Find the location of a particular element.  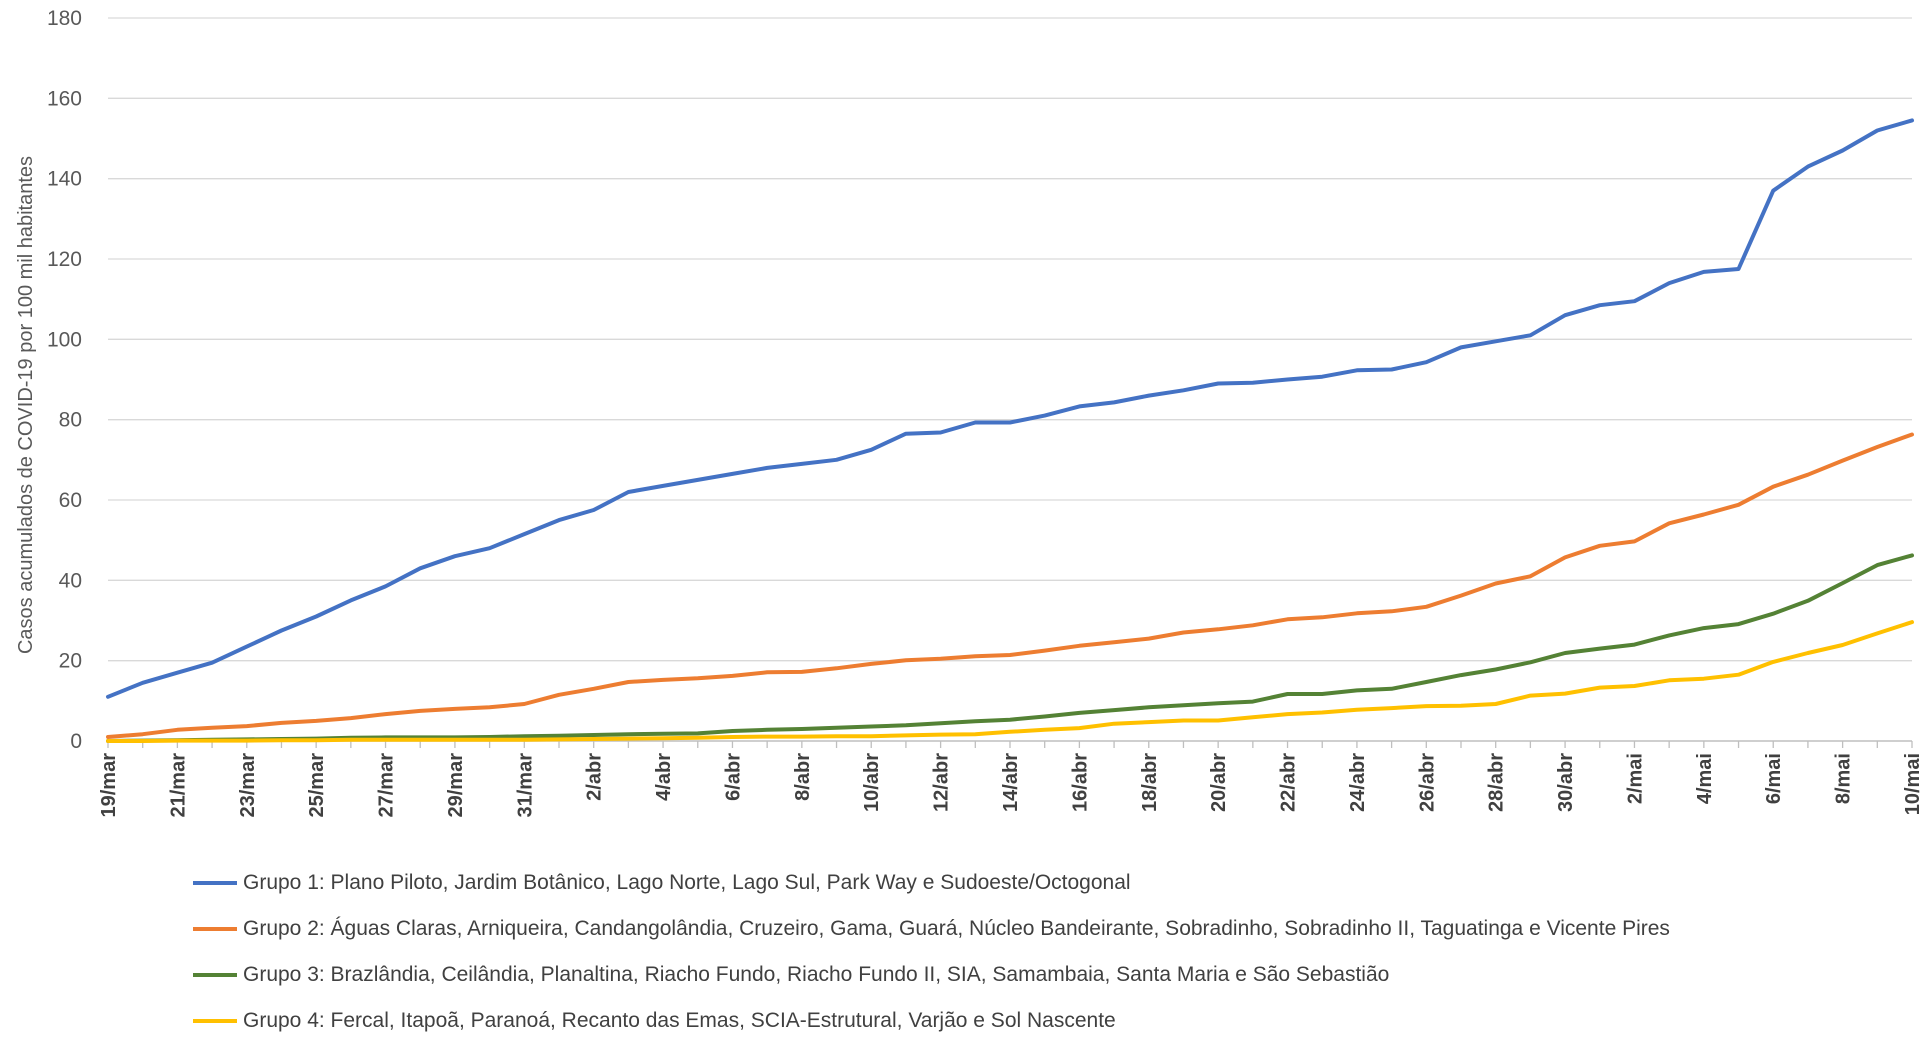

y-tick-label: 140 is located at coordinates (64, 179).